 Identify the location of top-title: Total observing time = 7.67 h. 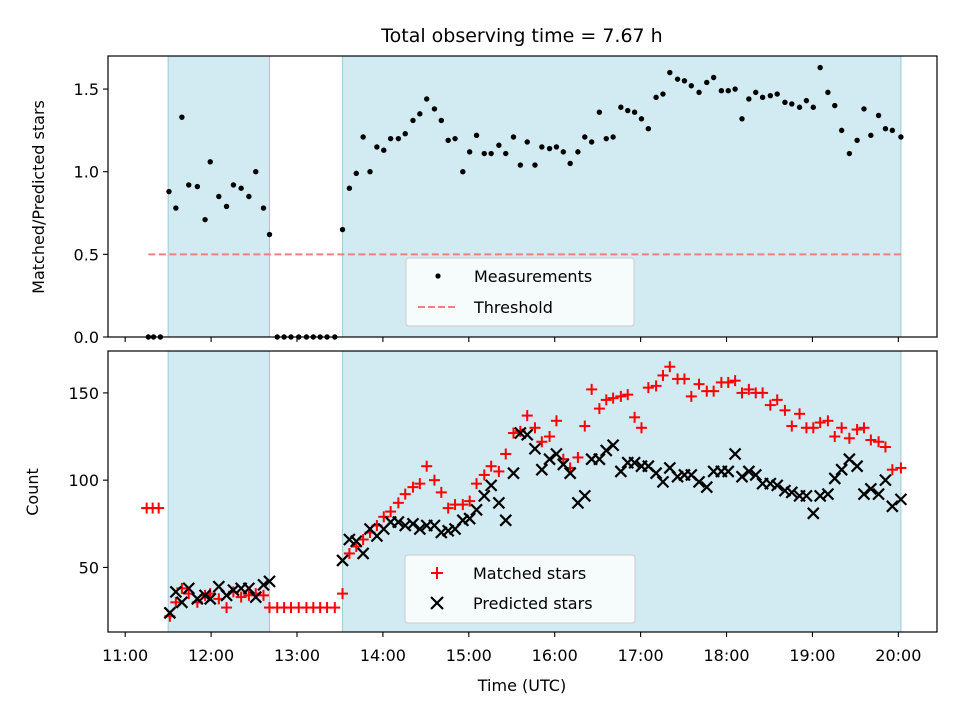
(521, 36).